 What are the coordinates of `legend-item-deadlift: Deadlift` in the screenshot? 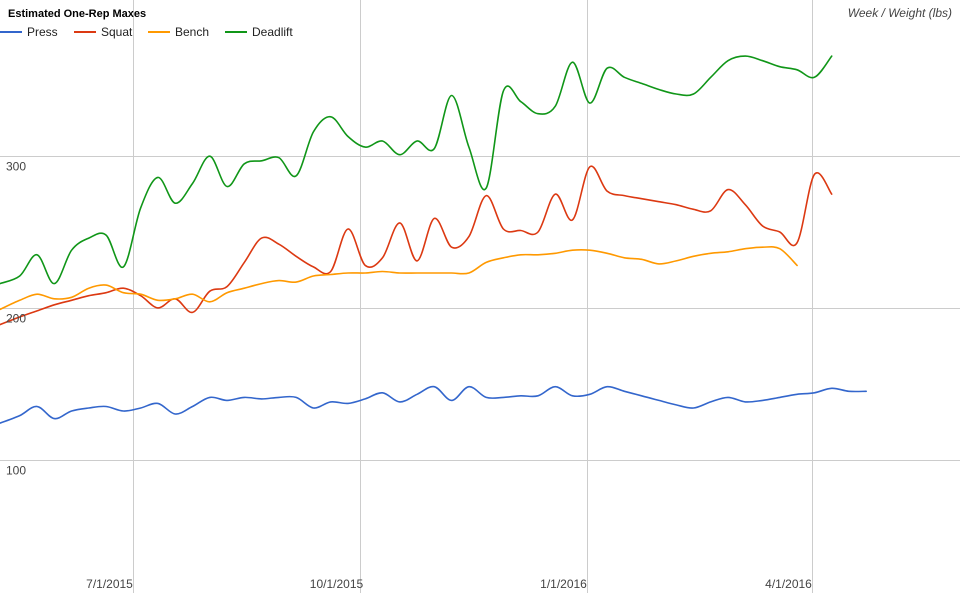 It's located at (259, 32).